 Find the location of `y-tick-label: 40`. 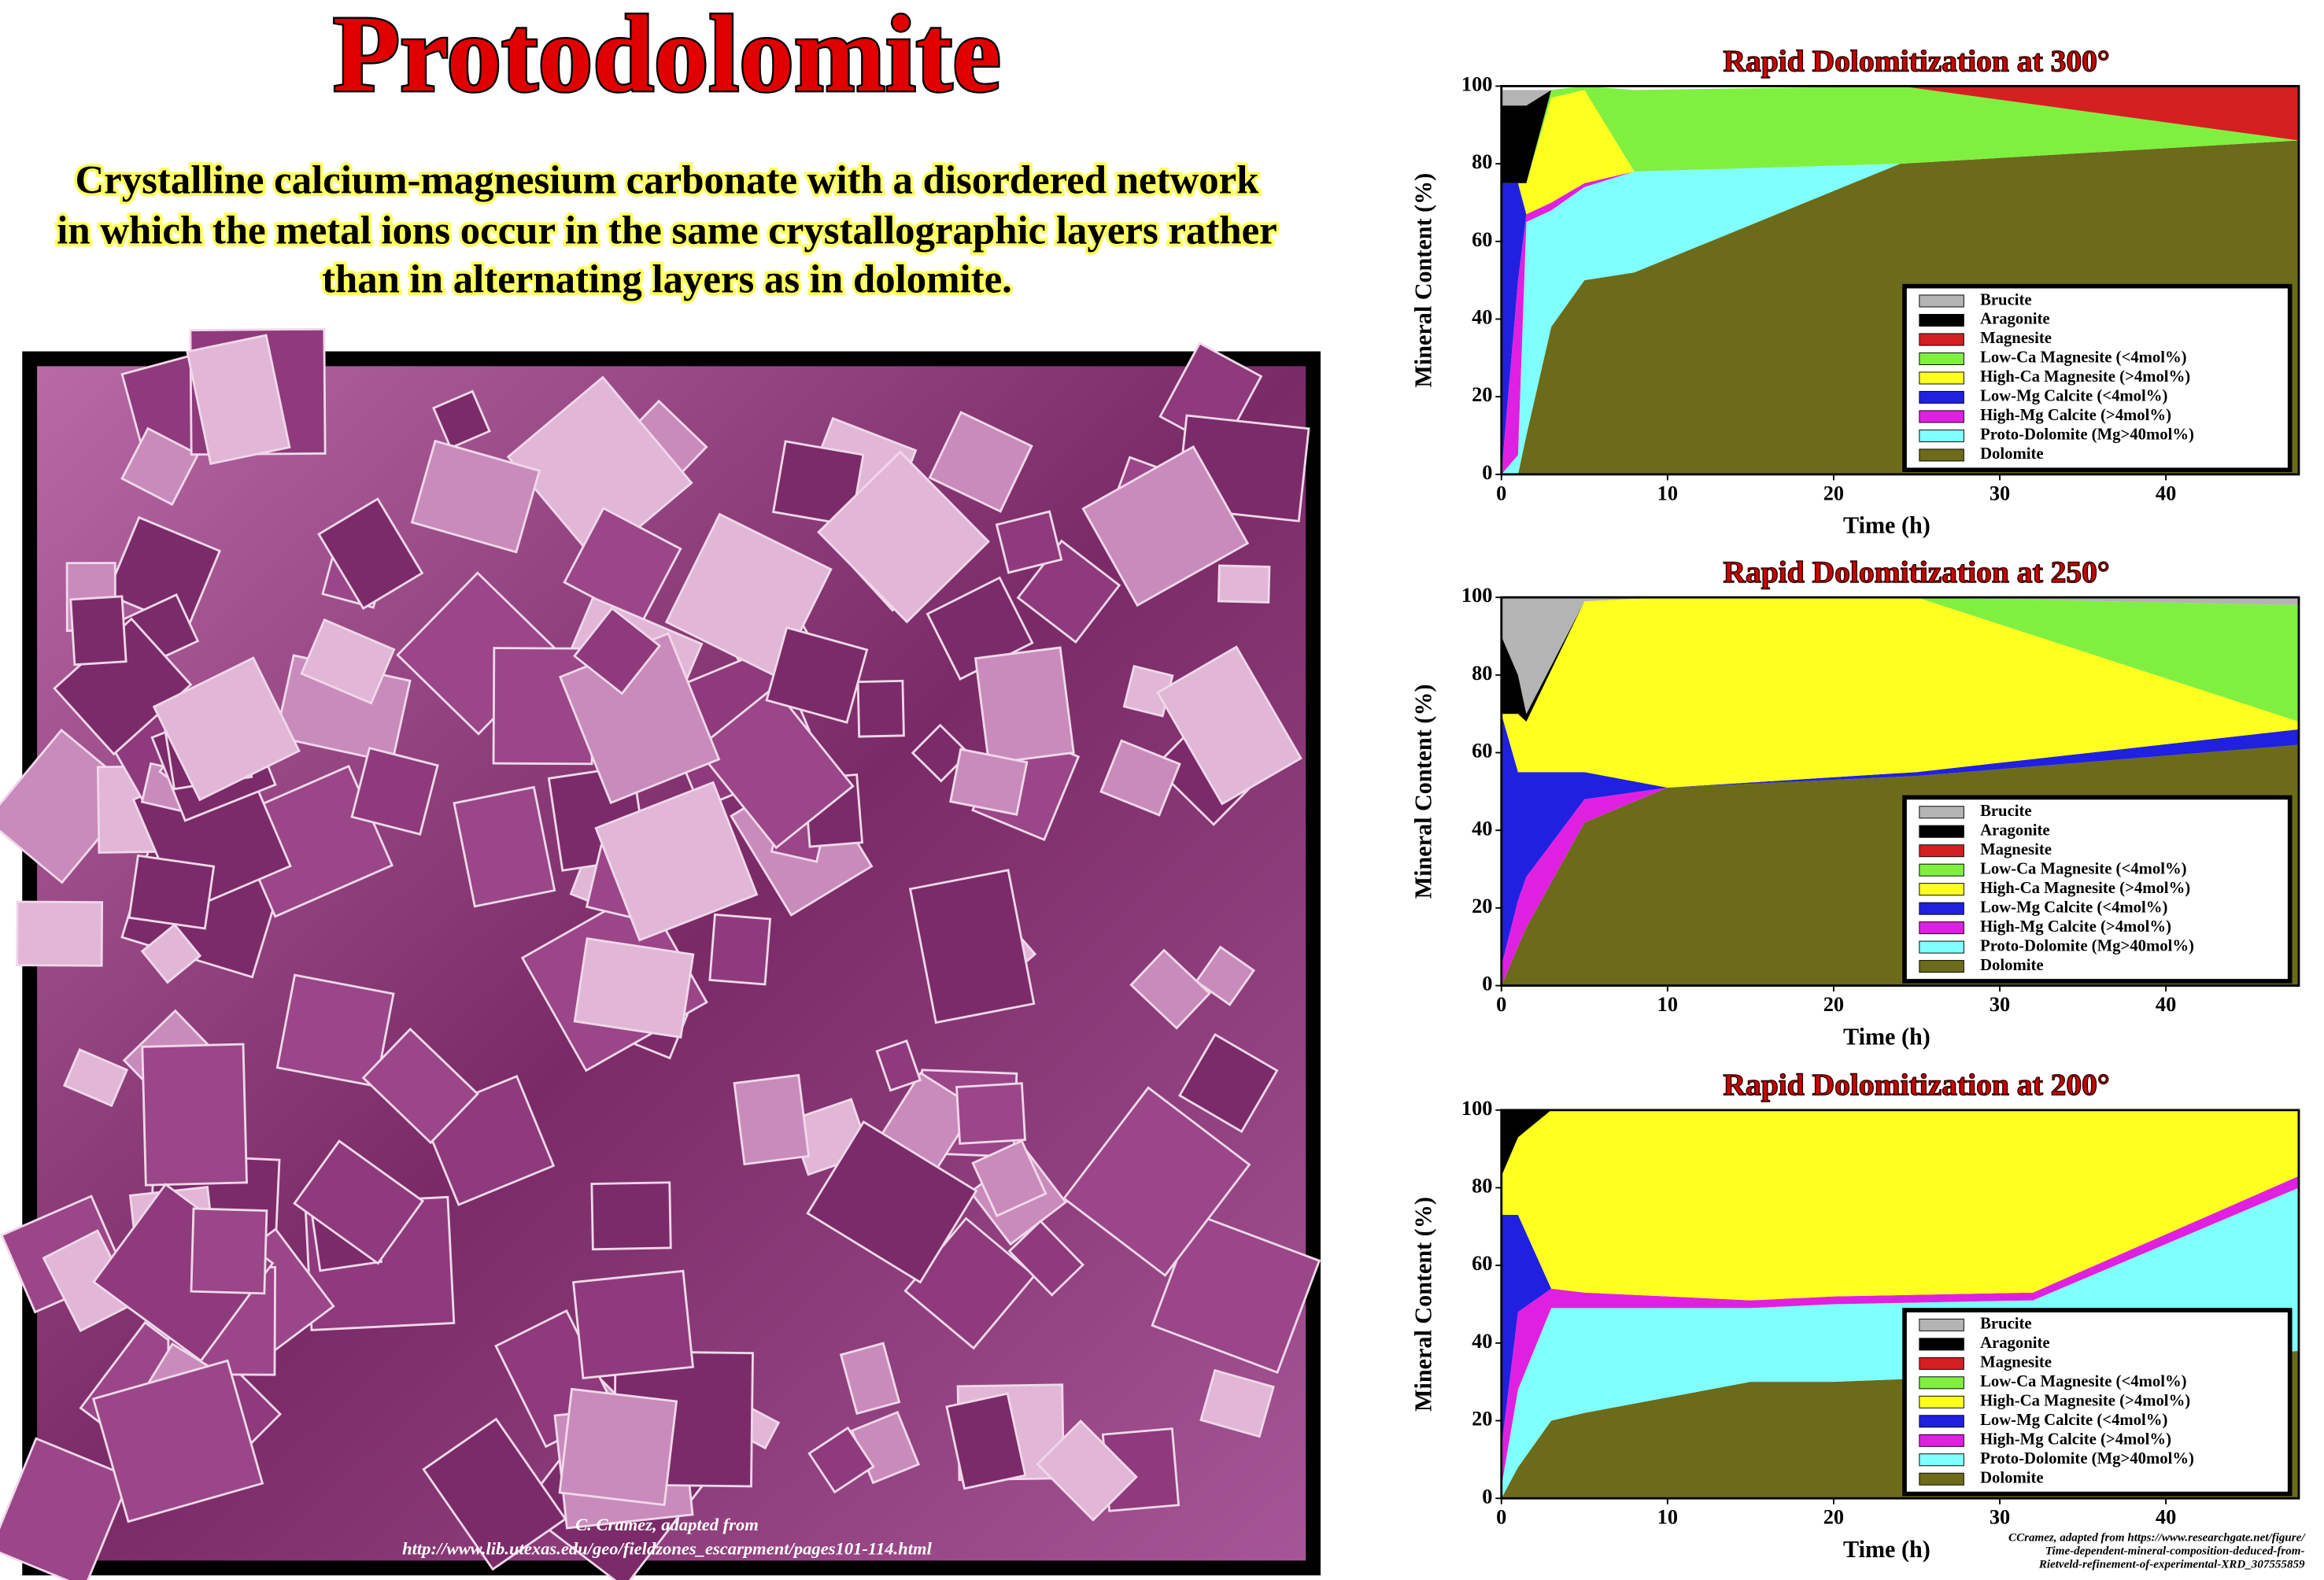

y-tick-label: 40 is located at coordinates (1482, 828).